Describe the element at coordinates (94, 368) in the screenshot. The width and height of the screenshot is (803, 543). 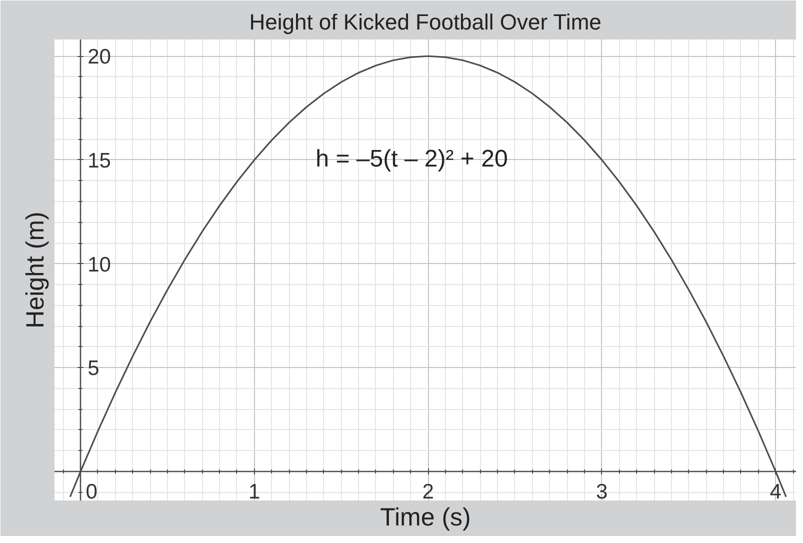
I see `y-tick-label: 5` at that location.